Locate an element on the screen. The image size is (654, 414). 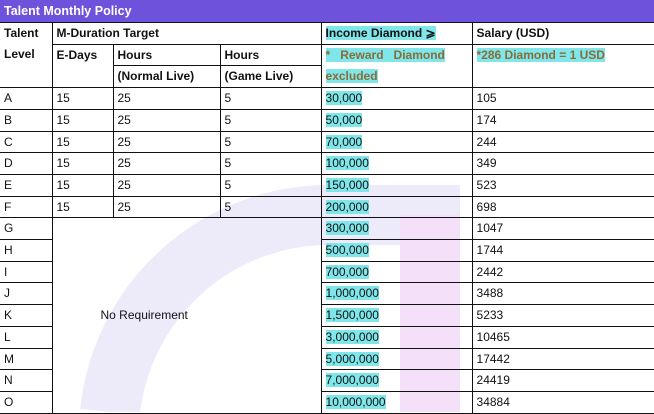
cell-level: G is located at coordinates (26, 229).